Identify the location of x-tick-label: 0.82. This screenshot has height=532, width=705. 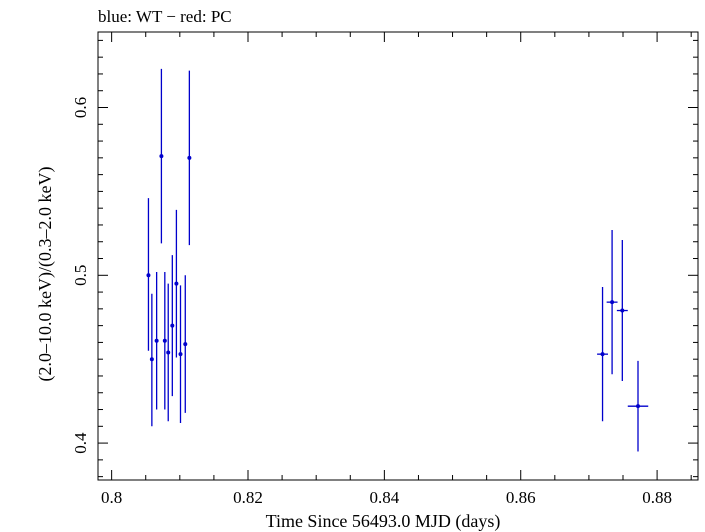
(248, 497).